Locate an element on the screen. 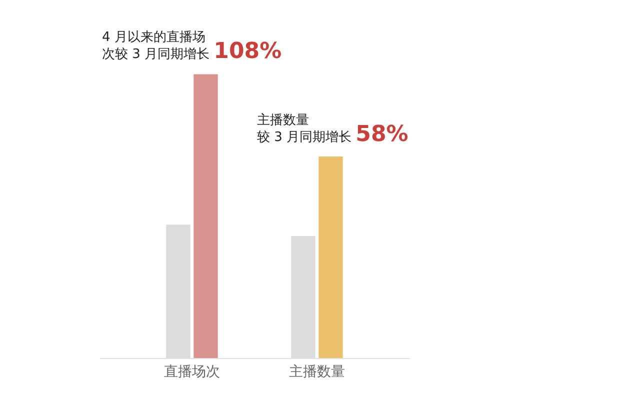  x-tick-label: 主播数量 is located at coordinates (317, 372).